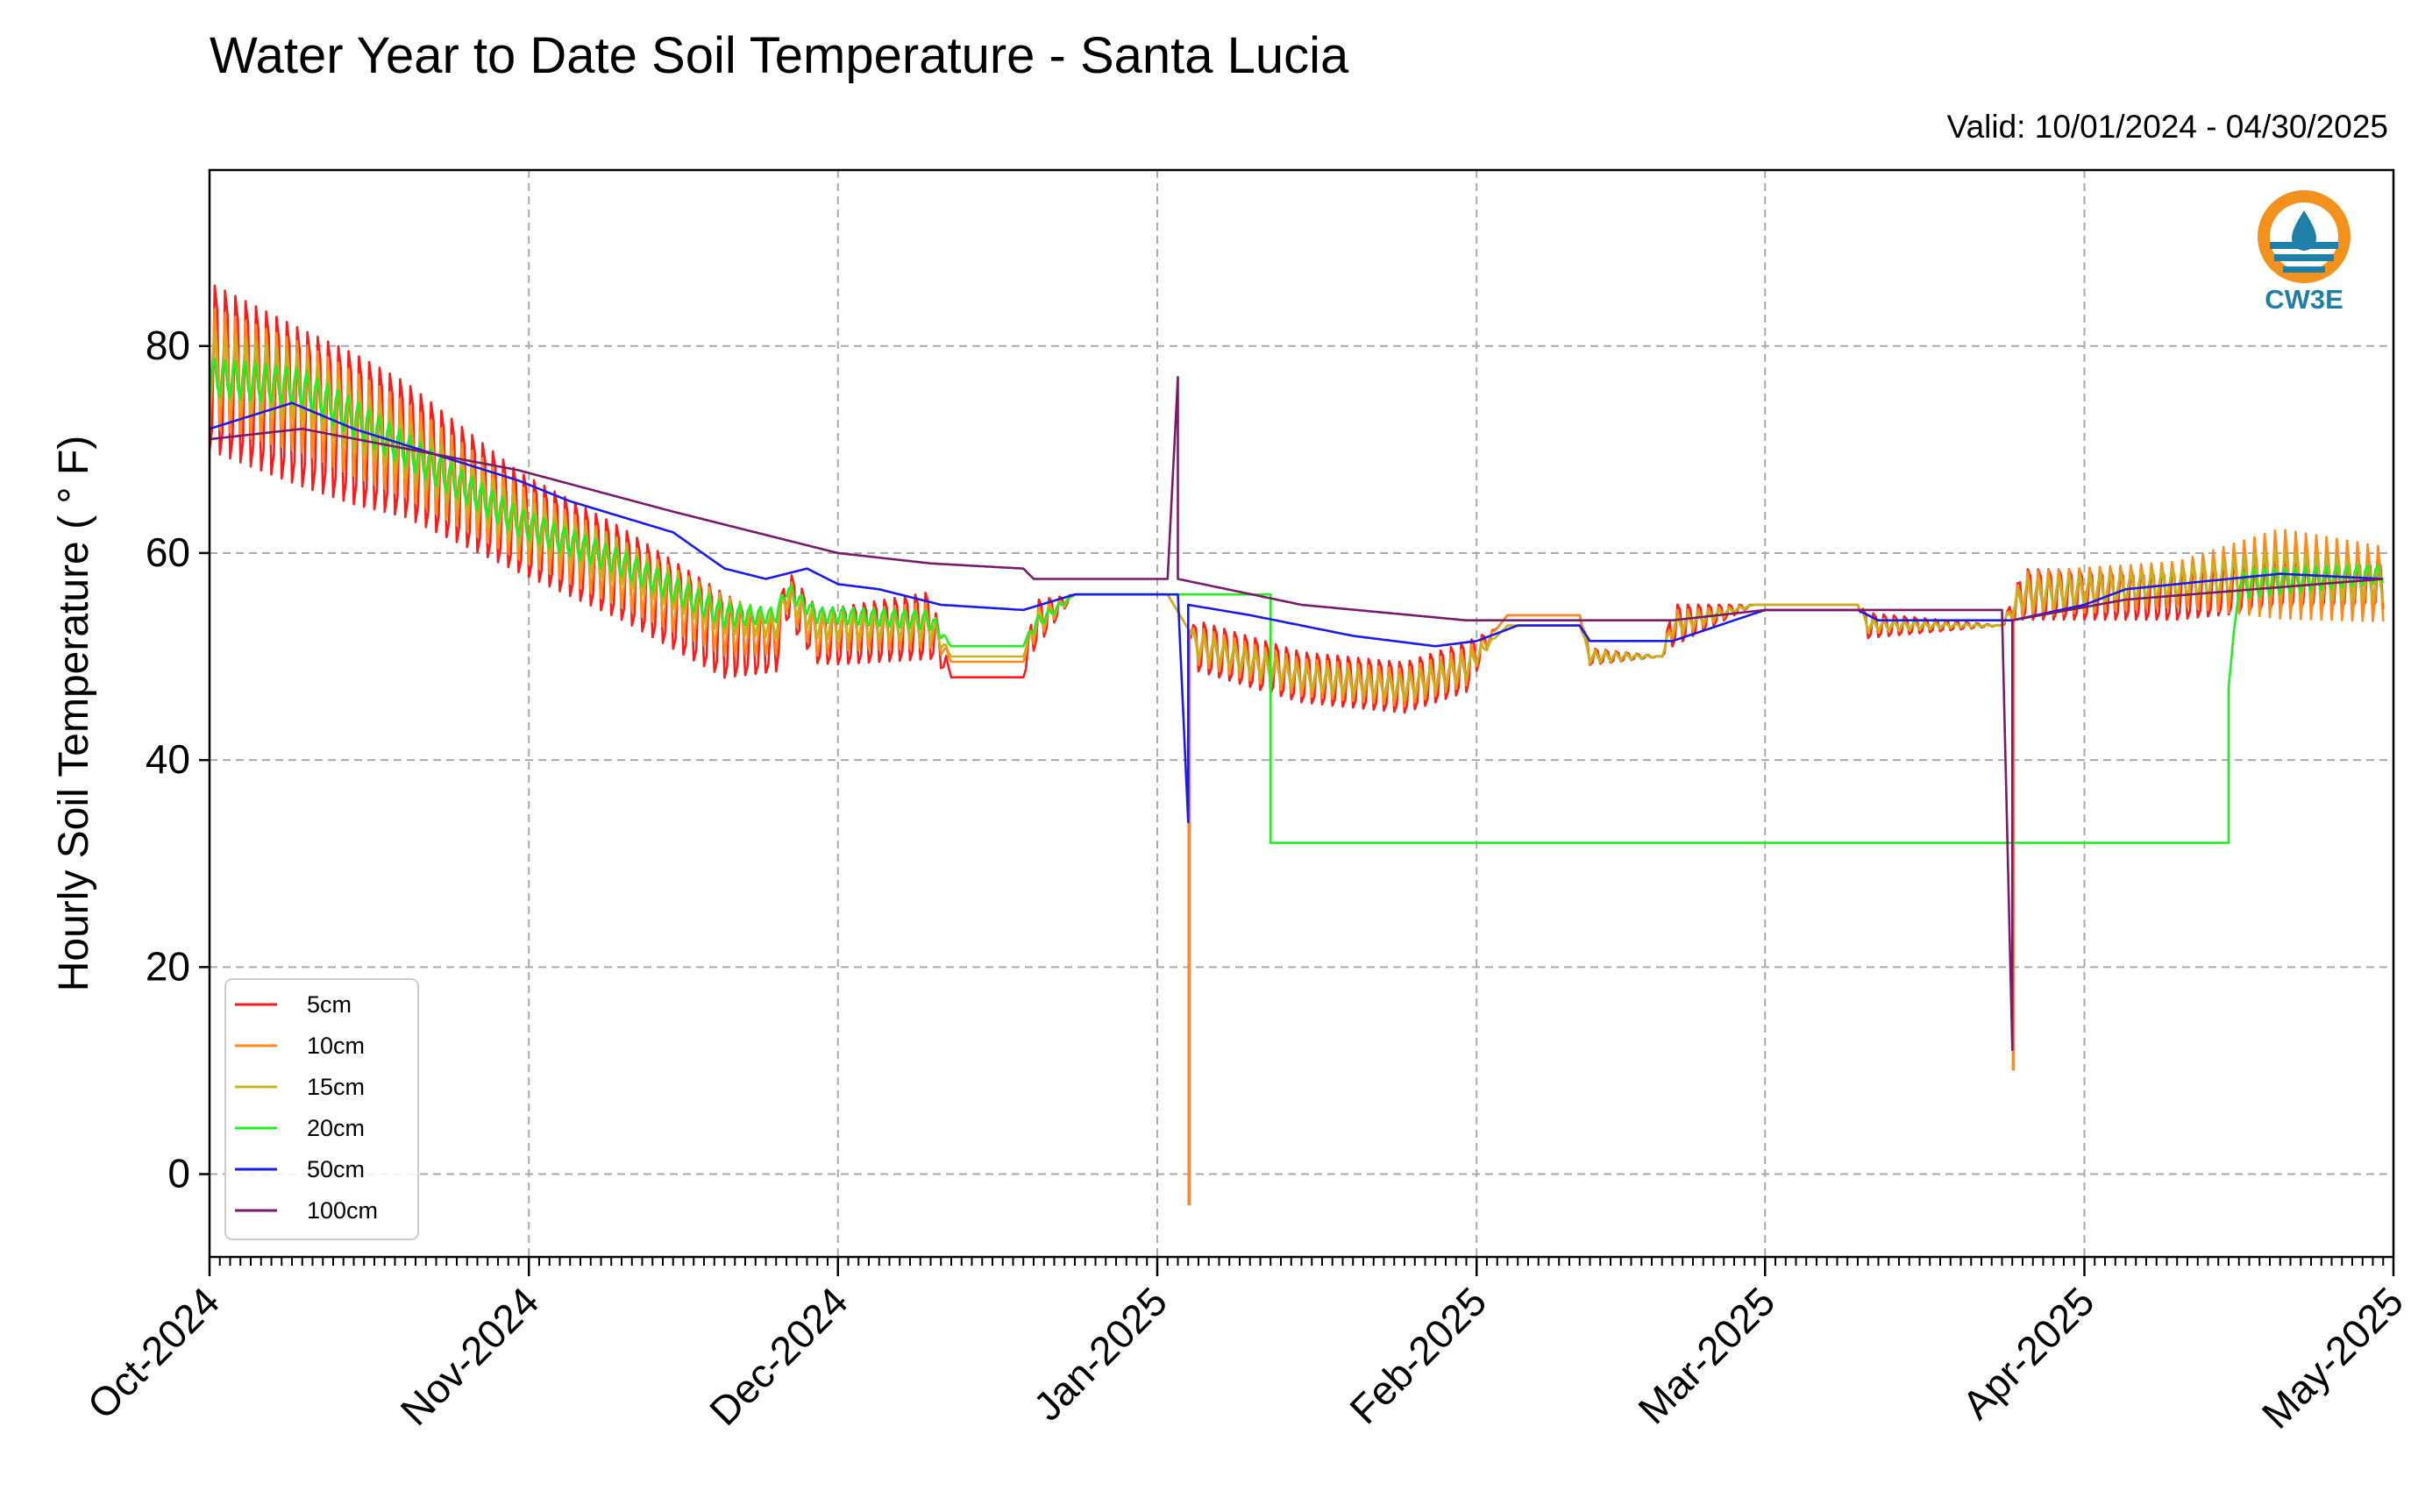 This screenshot has height=1512, width=2418. I want to click on logo-ring-icon, so click(2304, 236).